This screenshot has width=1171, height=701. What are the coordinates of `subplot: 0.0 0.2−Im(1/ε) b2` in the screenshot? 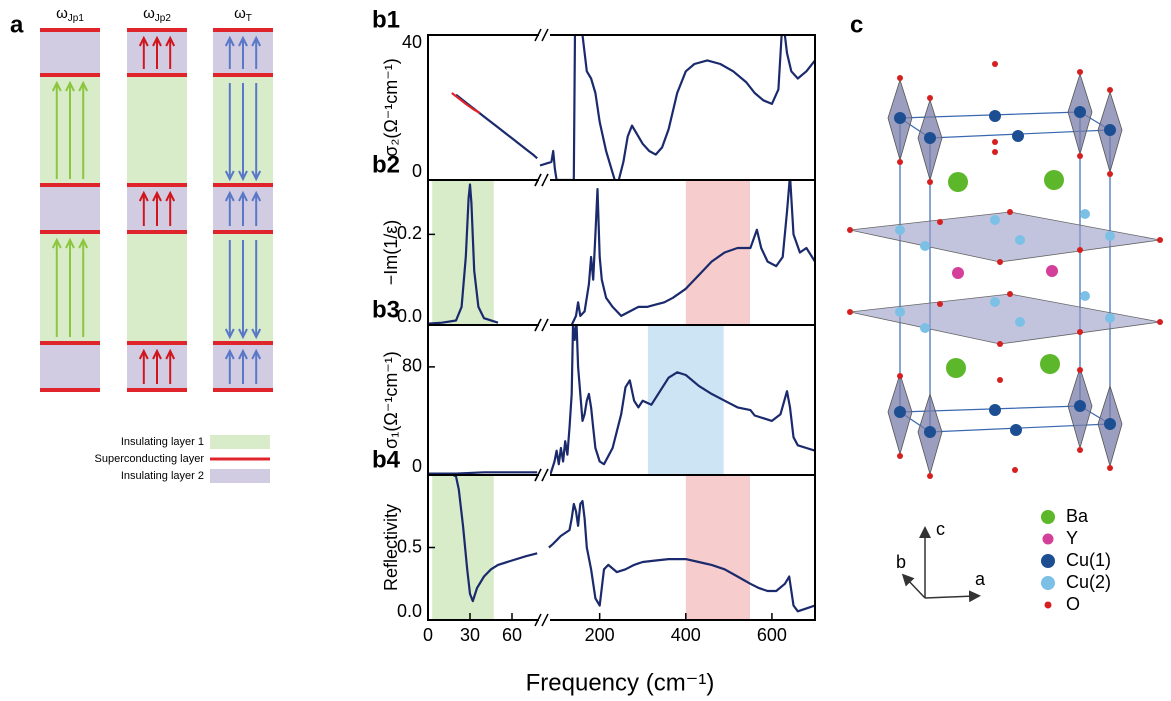 It's located at (594, 241).